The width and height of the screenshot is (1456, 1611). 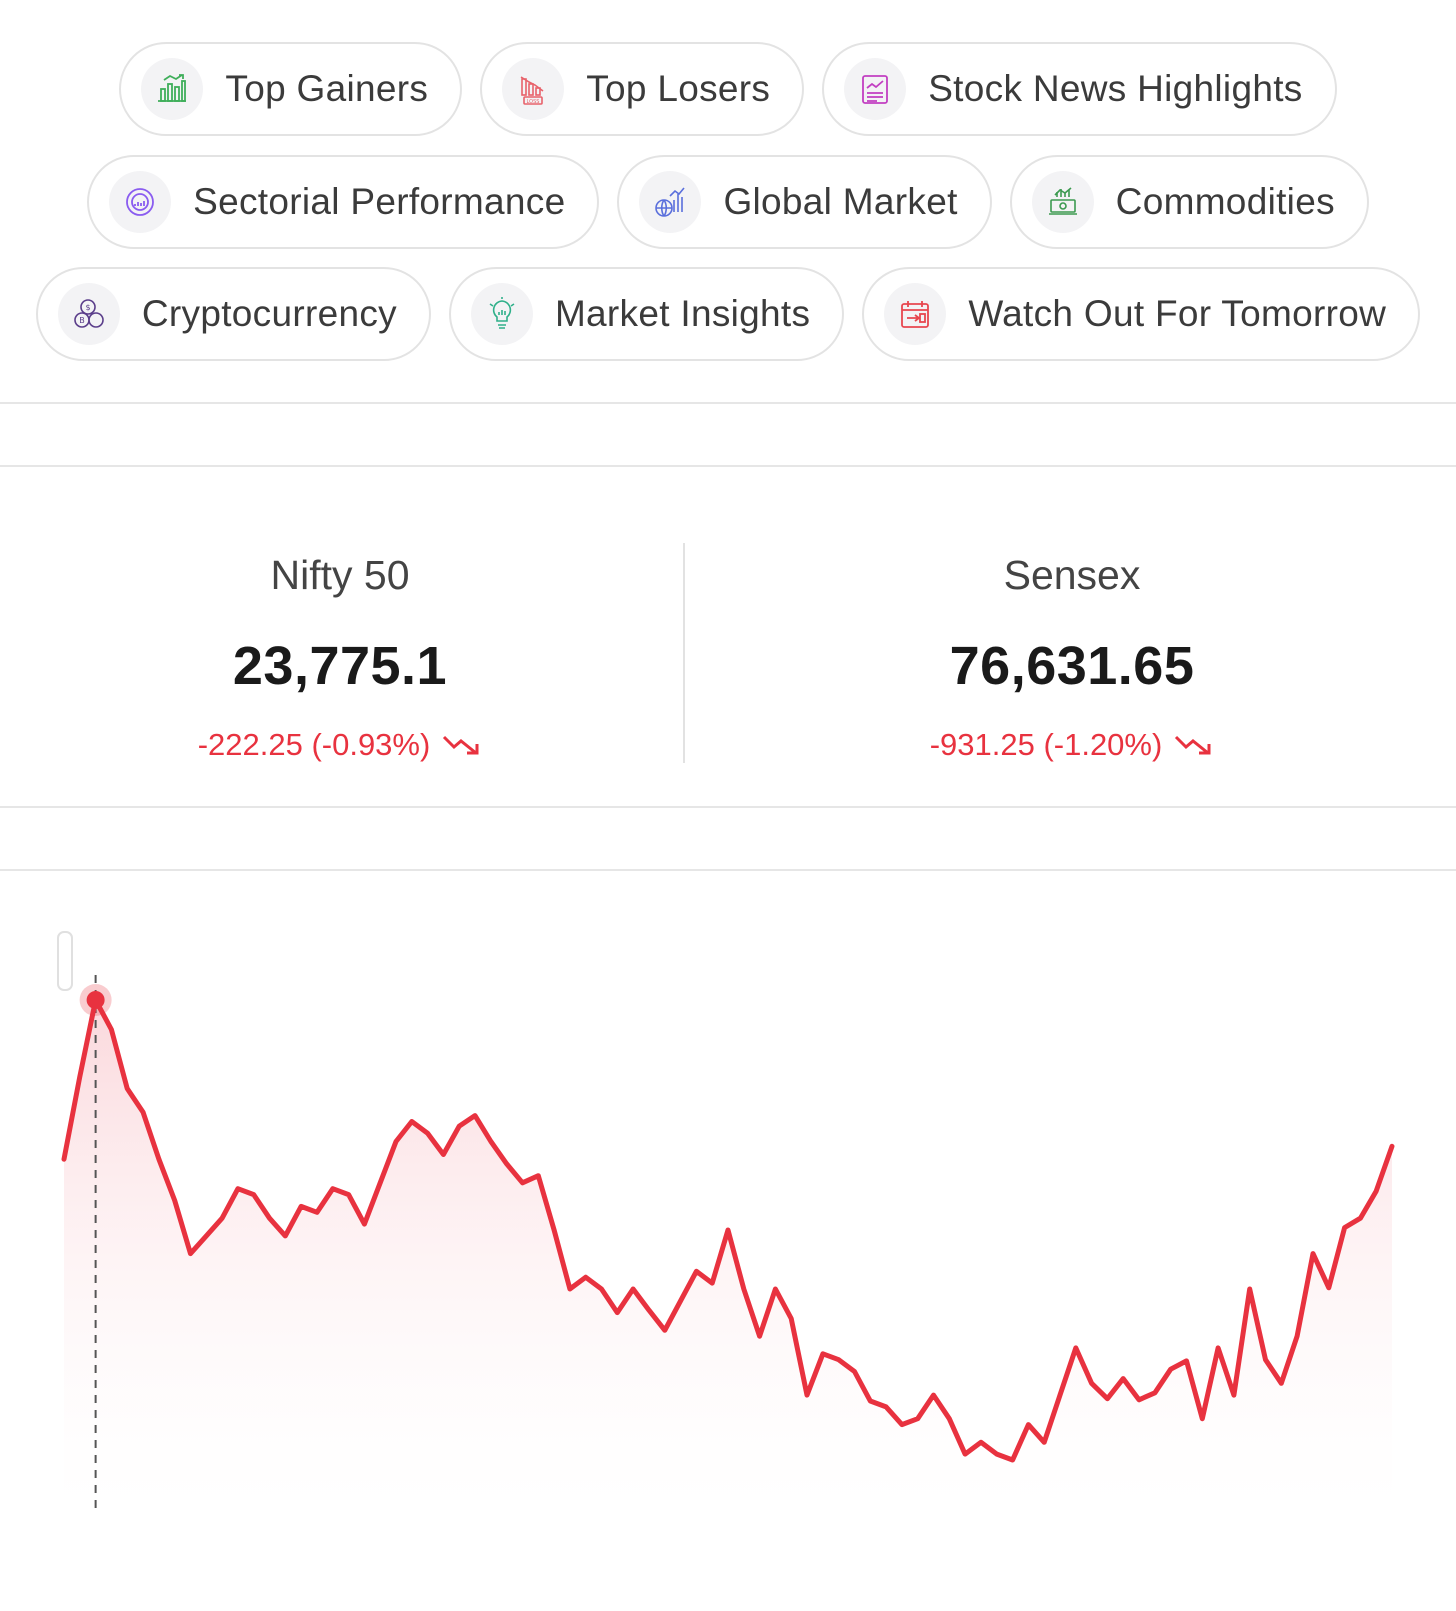 I want to click on index-change-text: -222.25 (-0.93%), so click(x=314, y=744).